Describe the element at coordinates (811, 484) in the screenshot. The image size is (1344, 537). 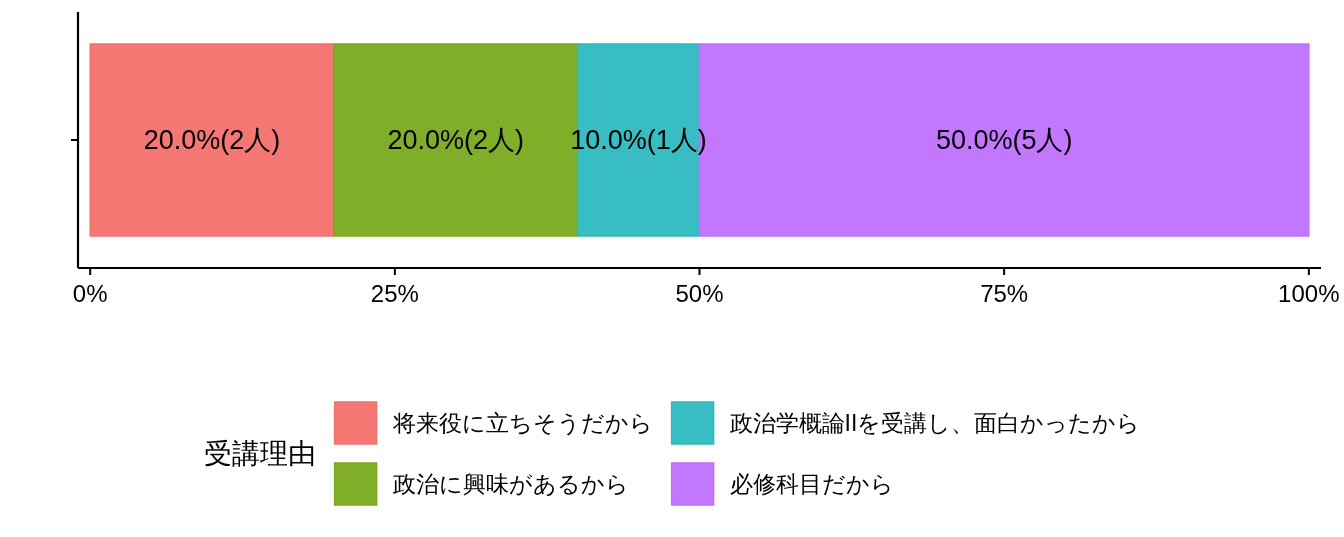
I see `legend-label: 必修科目だから` at that location.